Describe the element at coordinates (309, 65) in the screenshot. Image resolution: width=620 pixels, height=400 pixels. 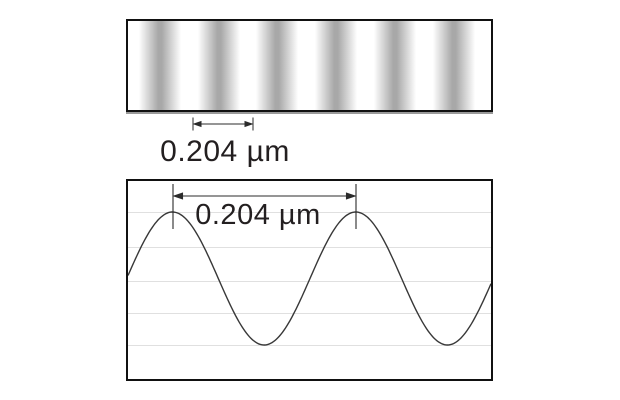
I see `fringe-pattern-panel` at that location.